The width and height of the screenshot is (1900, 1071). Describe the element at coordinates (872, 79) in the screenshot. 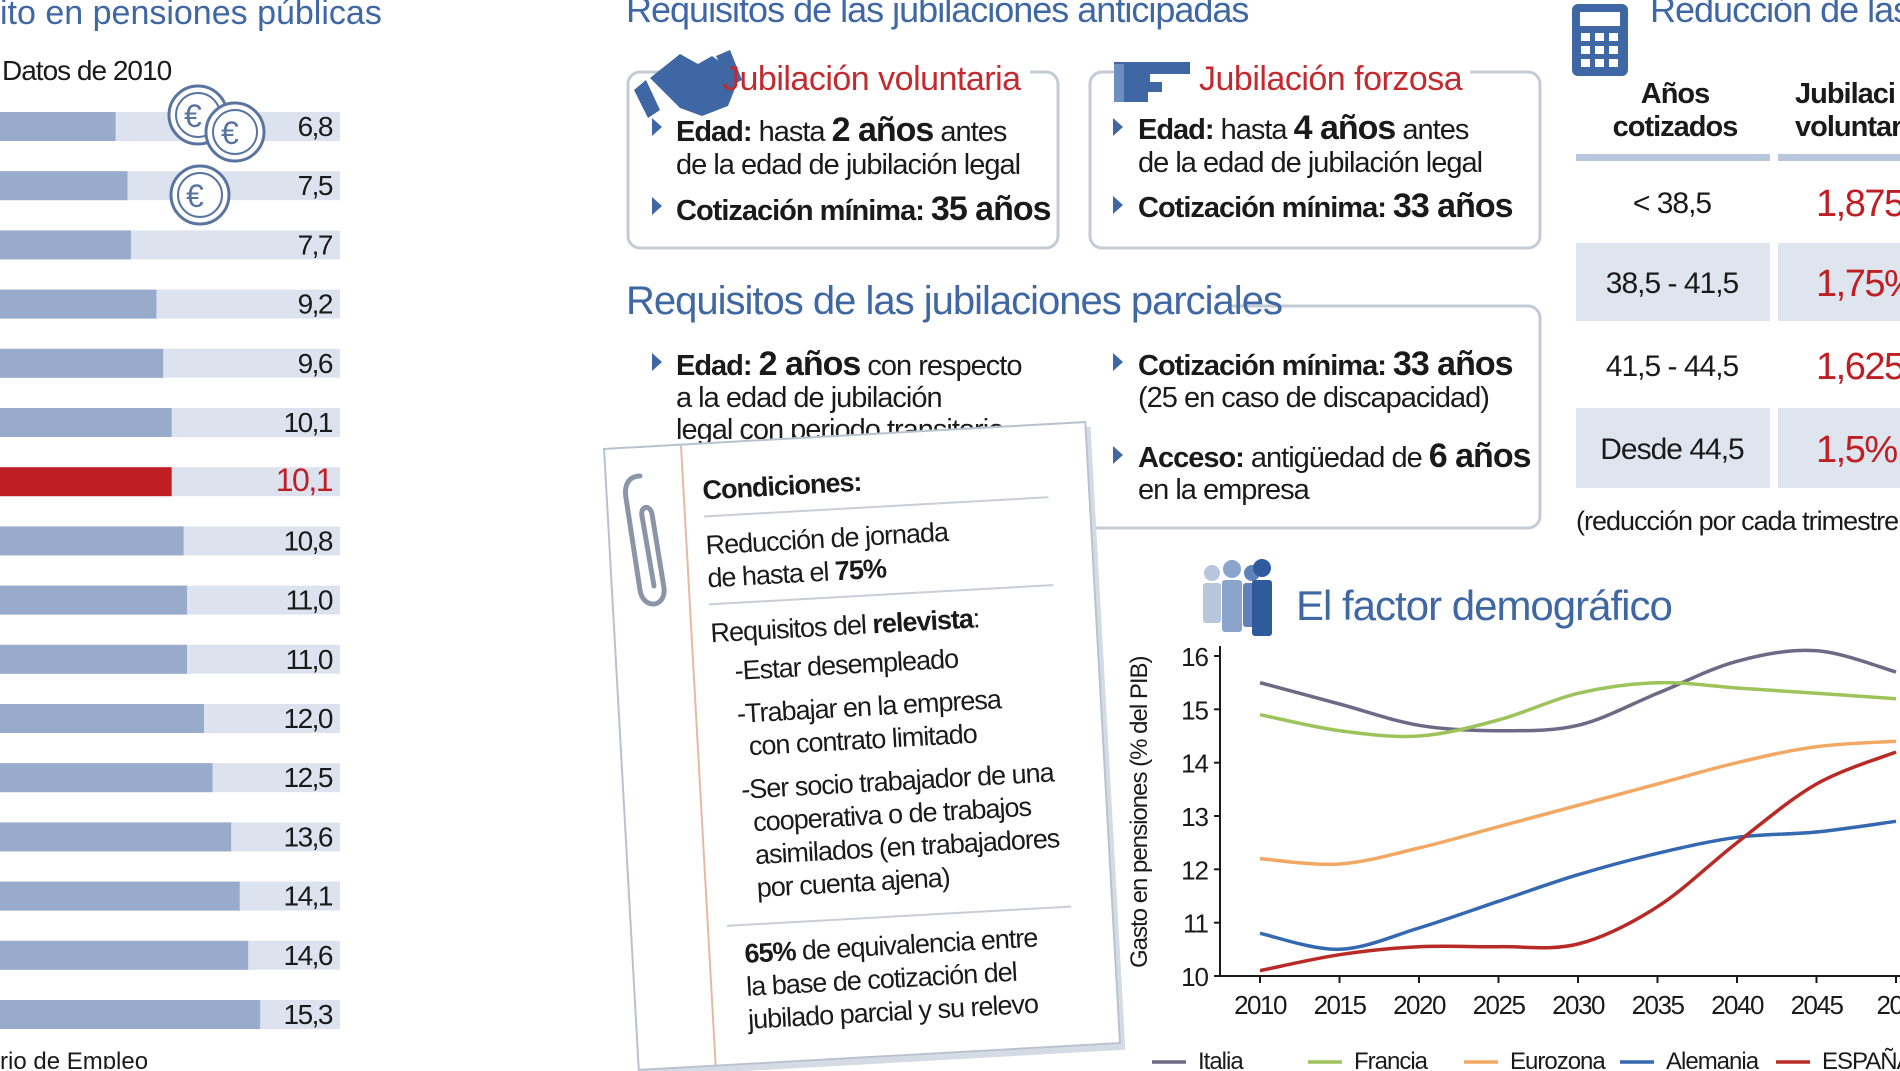

I see `voluntaria-title: Jubilación voluntaria` at that location.